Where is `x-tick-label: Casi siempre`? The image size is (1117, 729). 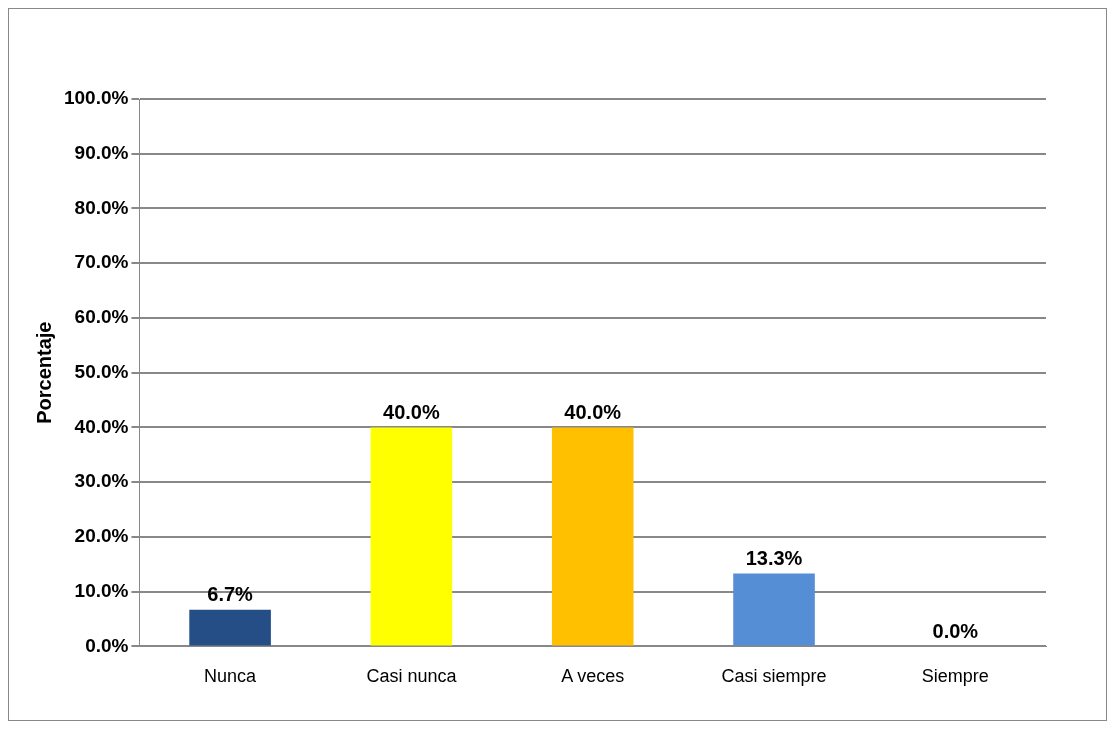 x-tick-label: Casi siempre is located at coordinates (774, 676).